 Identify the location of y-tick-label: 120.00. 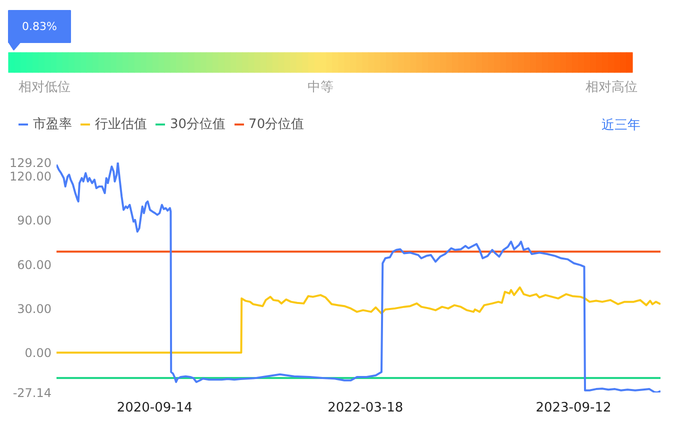
(31, 177).